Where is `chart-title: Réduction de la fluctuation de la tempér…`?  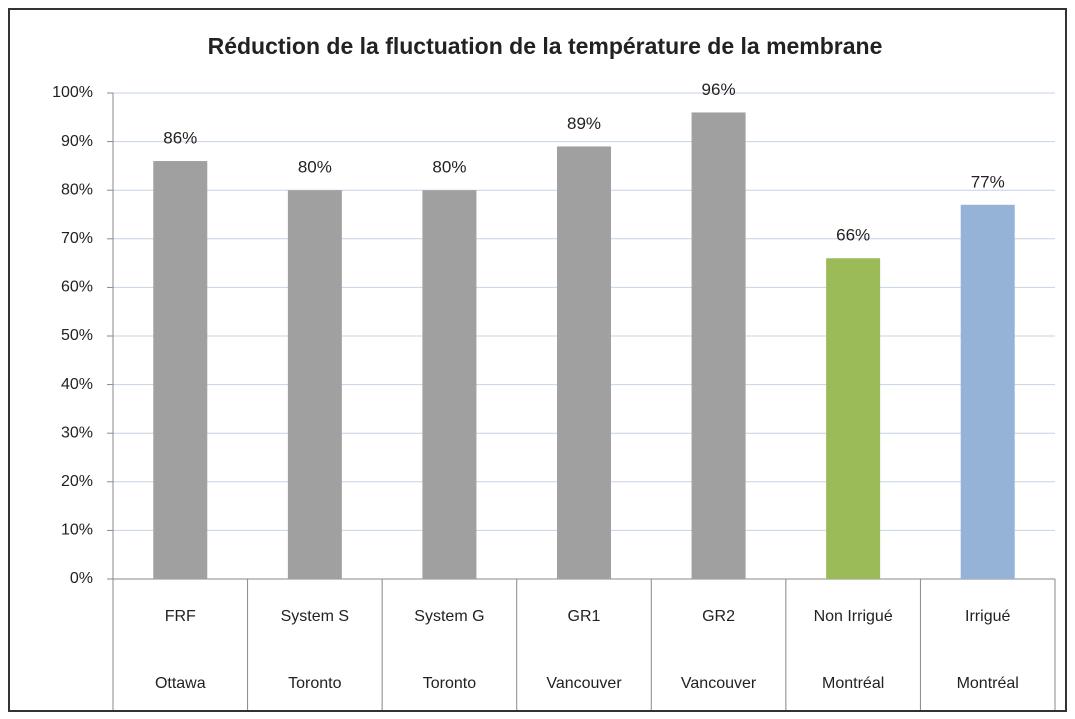
chart-title: Réduction de la fluctuation de la tempér… is located at coordinates (545, 46).